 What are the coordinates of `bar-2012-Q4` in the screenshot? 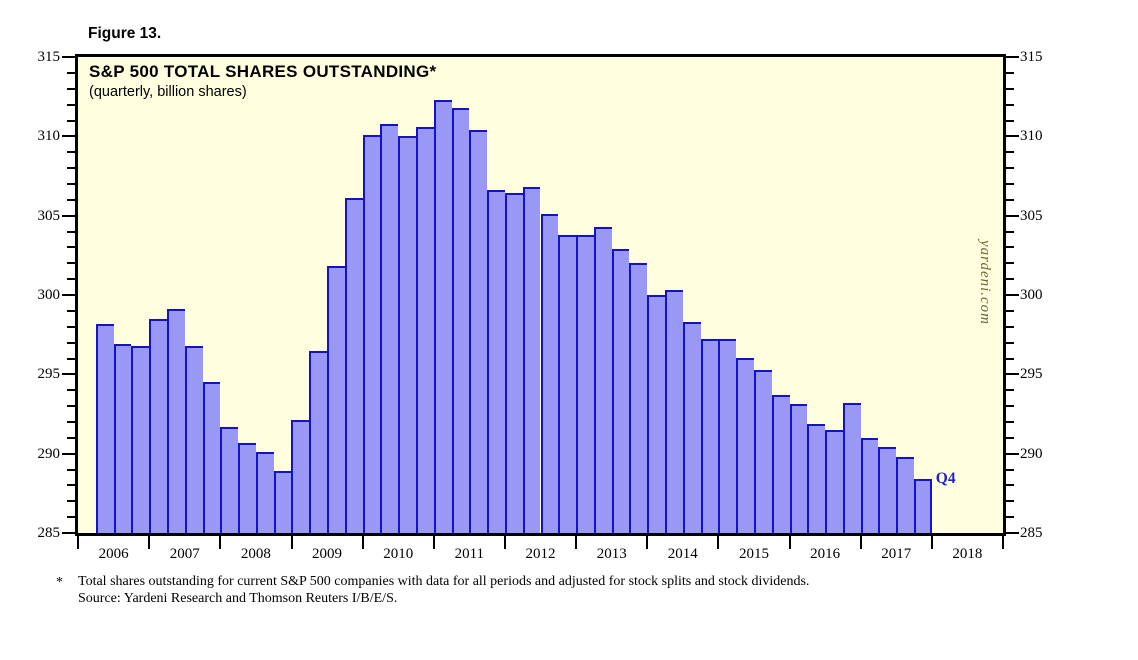 It's located at (567, 383).